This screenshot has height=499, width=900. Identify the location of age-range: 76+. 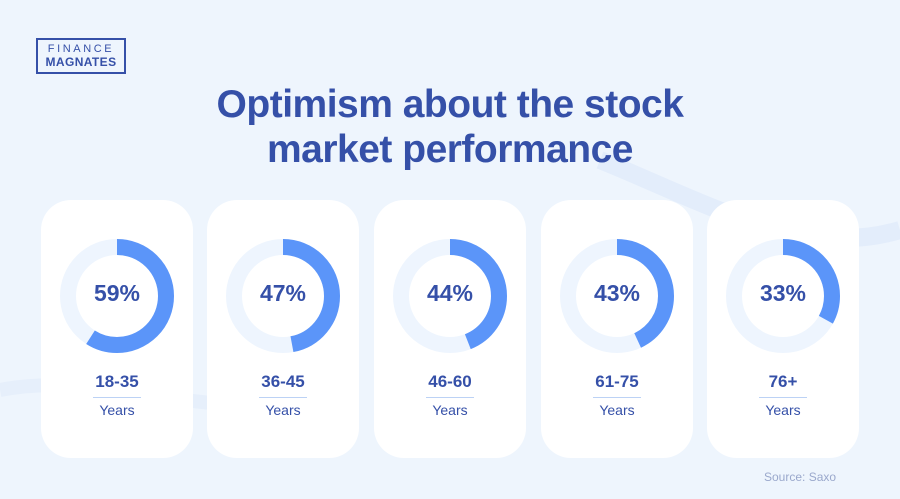
(783, 381).